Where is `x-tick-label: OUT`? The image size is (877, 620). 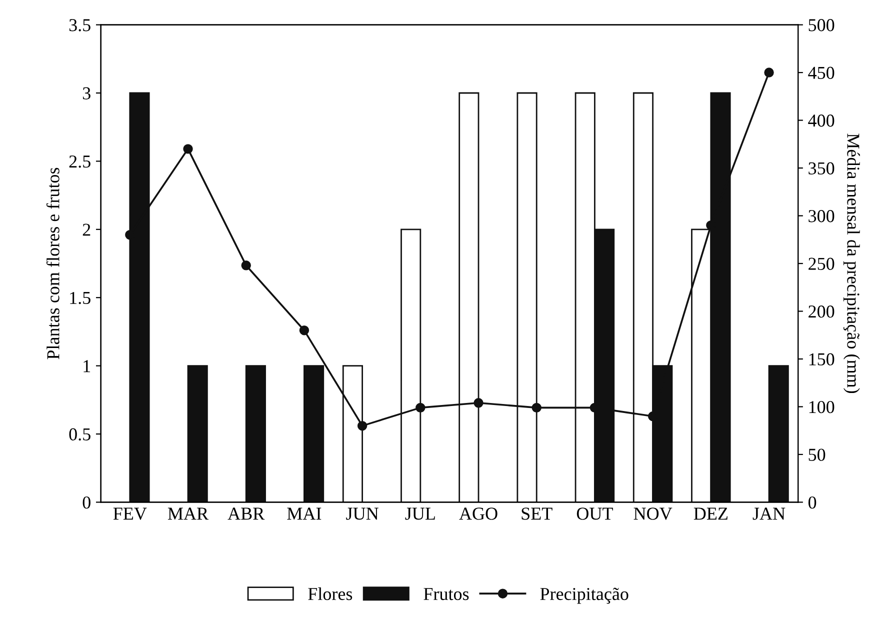
x-tick-label: OUT is located at coordinates (594, 514).